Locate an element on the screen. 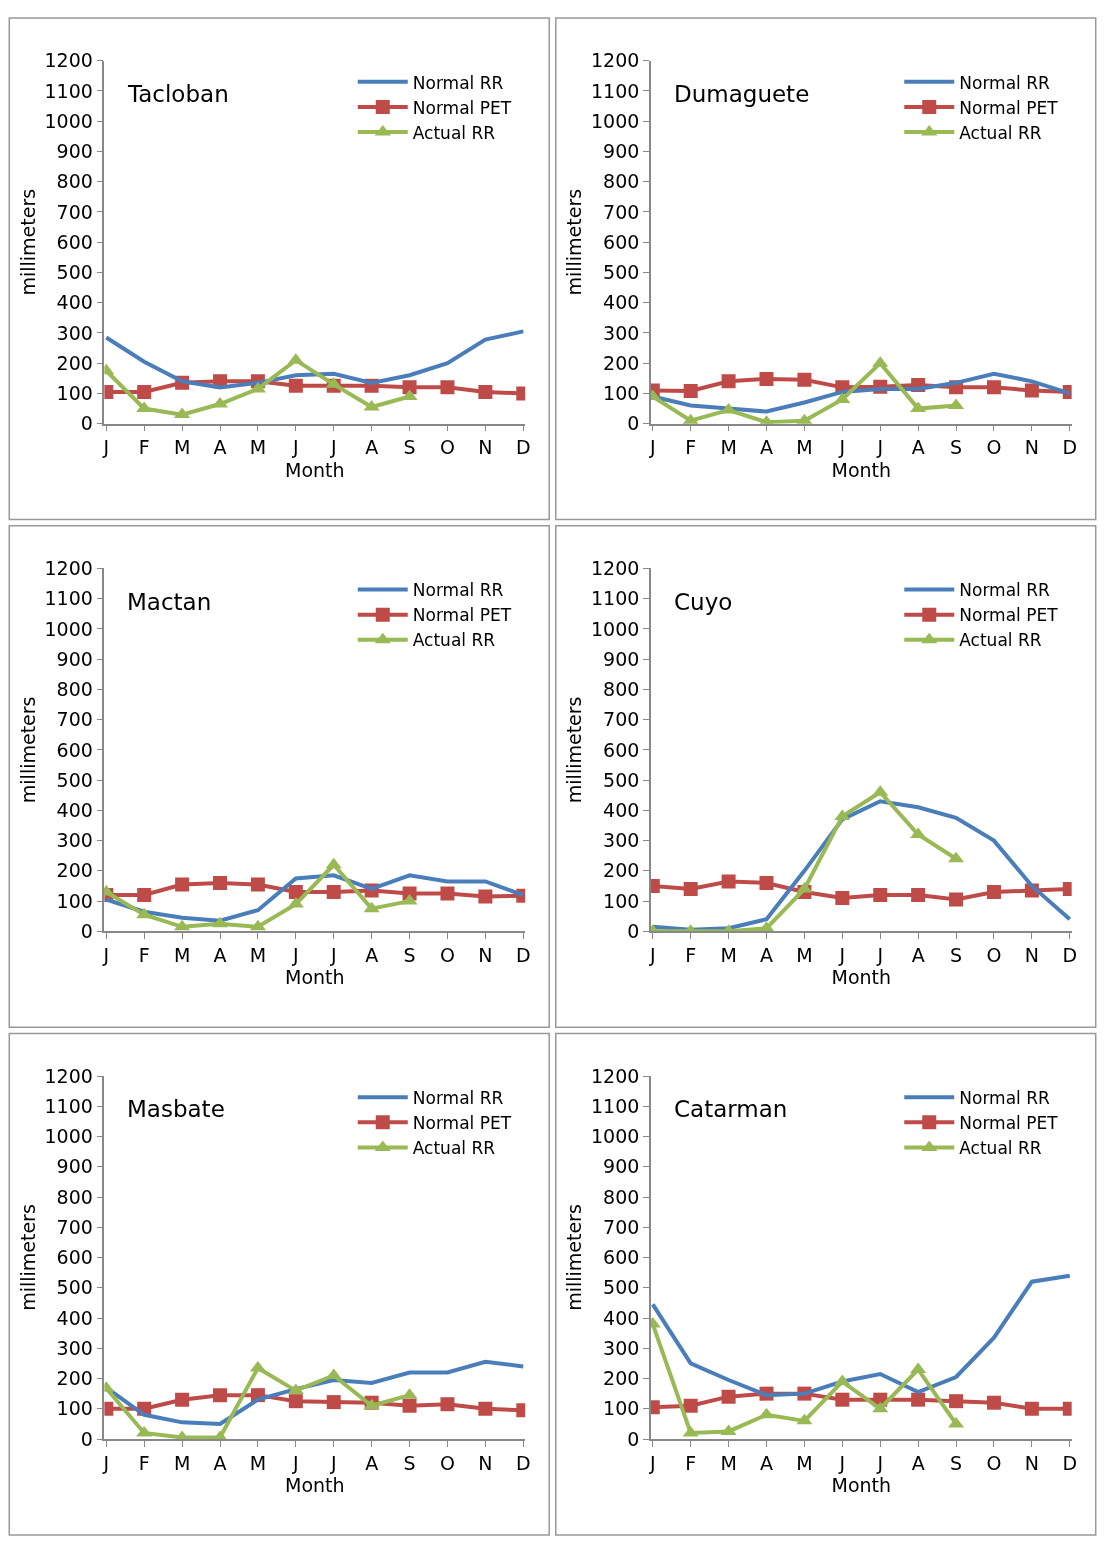  text: Tacloban is located at coordinates (178, 94).